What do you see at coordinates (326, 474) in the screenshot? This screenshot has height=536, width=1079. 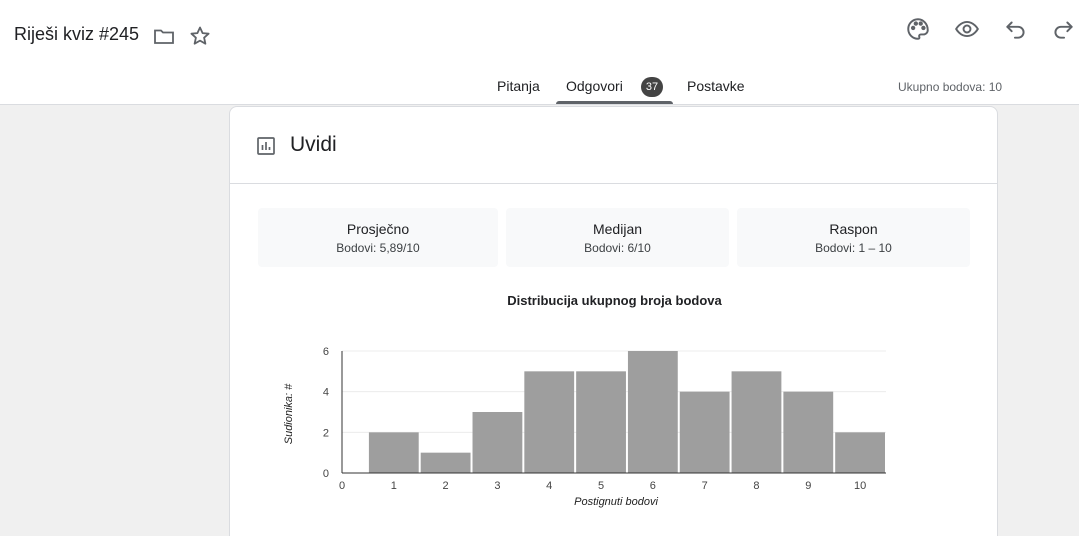 I see `chart-y-tick-label: 0` at bounding box center [326, 474].